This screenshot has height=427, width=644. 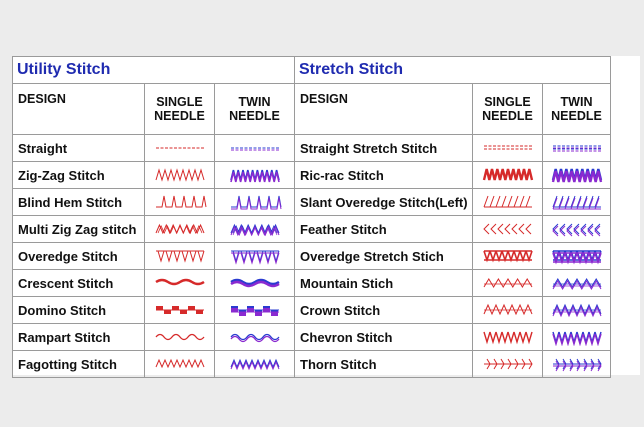 I want to click on stretch-row: Thorn Stitch, so click(x=452, y=364).